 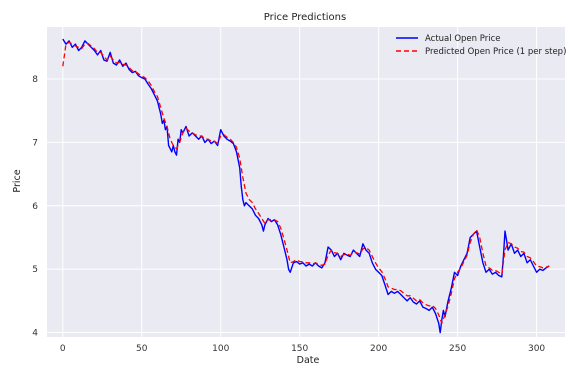 What do you see at coordinates (220, 349) in the screenshot?
I see `x-tick-label: 100` at bounding box center [220, 349].